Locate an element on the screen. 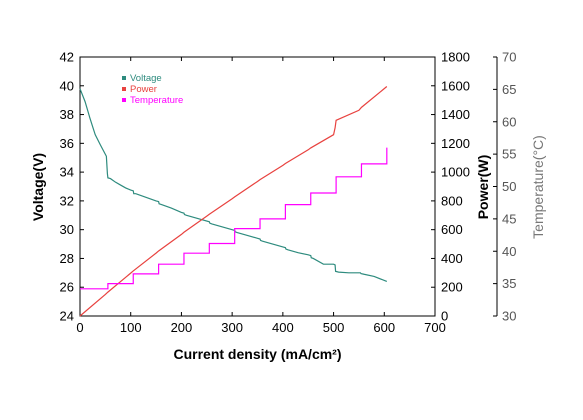 The height and width of the screenshot is (420, 583). power-axis-title: Power(W) is located at coordinates (483, 187).